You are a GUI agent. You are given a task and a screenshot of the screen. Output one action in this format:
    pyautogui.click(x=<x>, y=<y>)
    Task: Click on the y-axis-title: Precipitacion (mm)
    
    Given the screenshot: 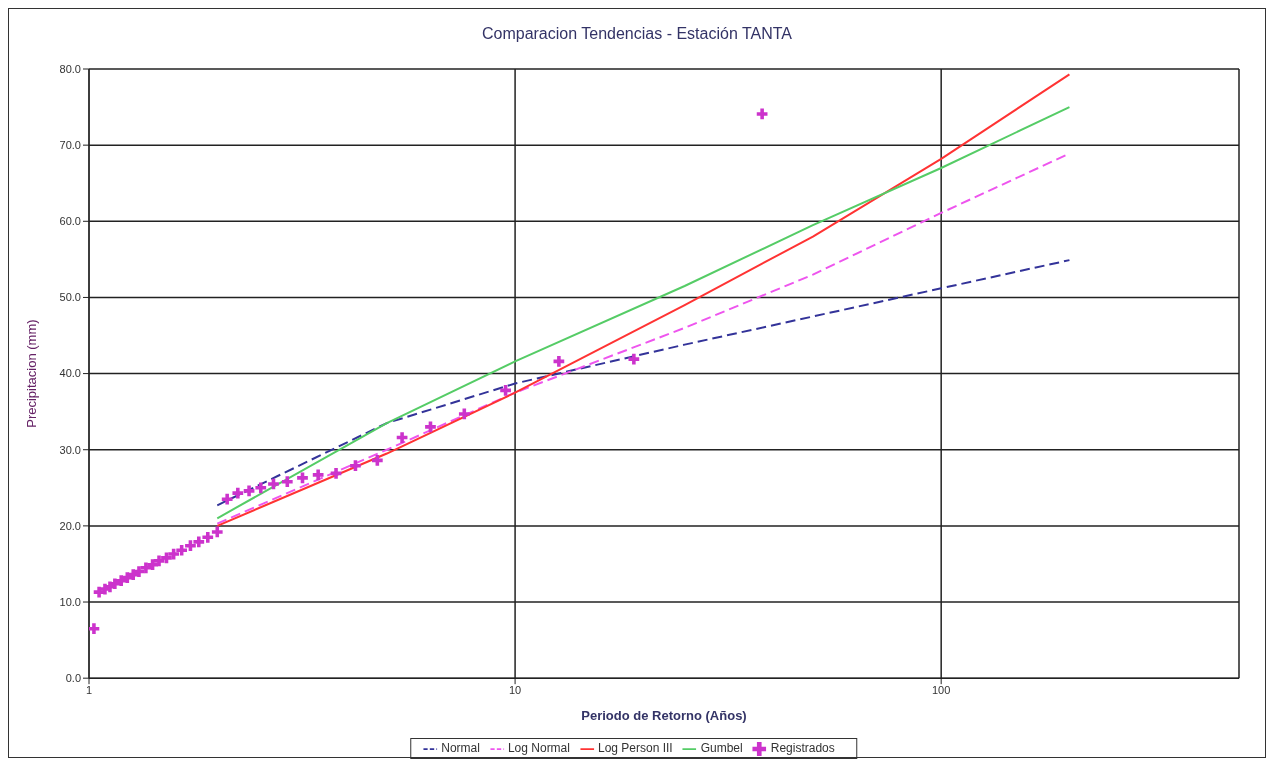 What is the action you would take?
    pyautogui.click(x=31, y=373)
    